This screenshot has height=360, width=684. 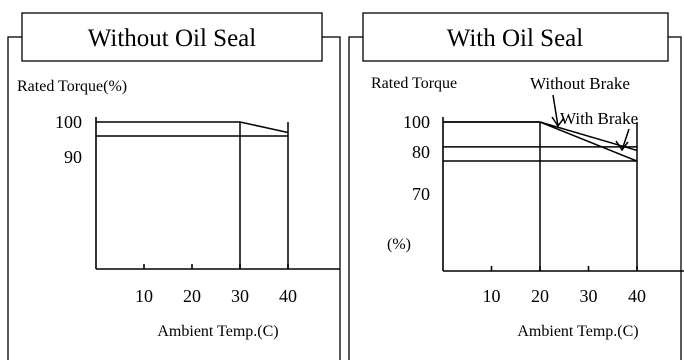 I want to click on chart-title: With Oil Seal, so click(x=515, y=38).